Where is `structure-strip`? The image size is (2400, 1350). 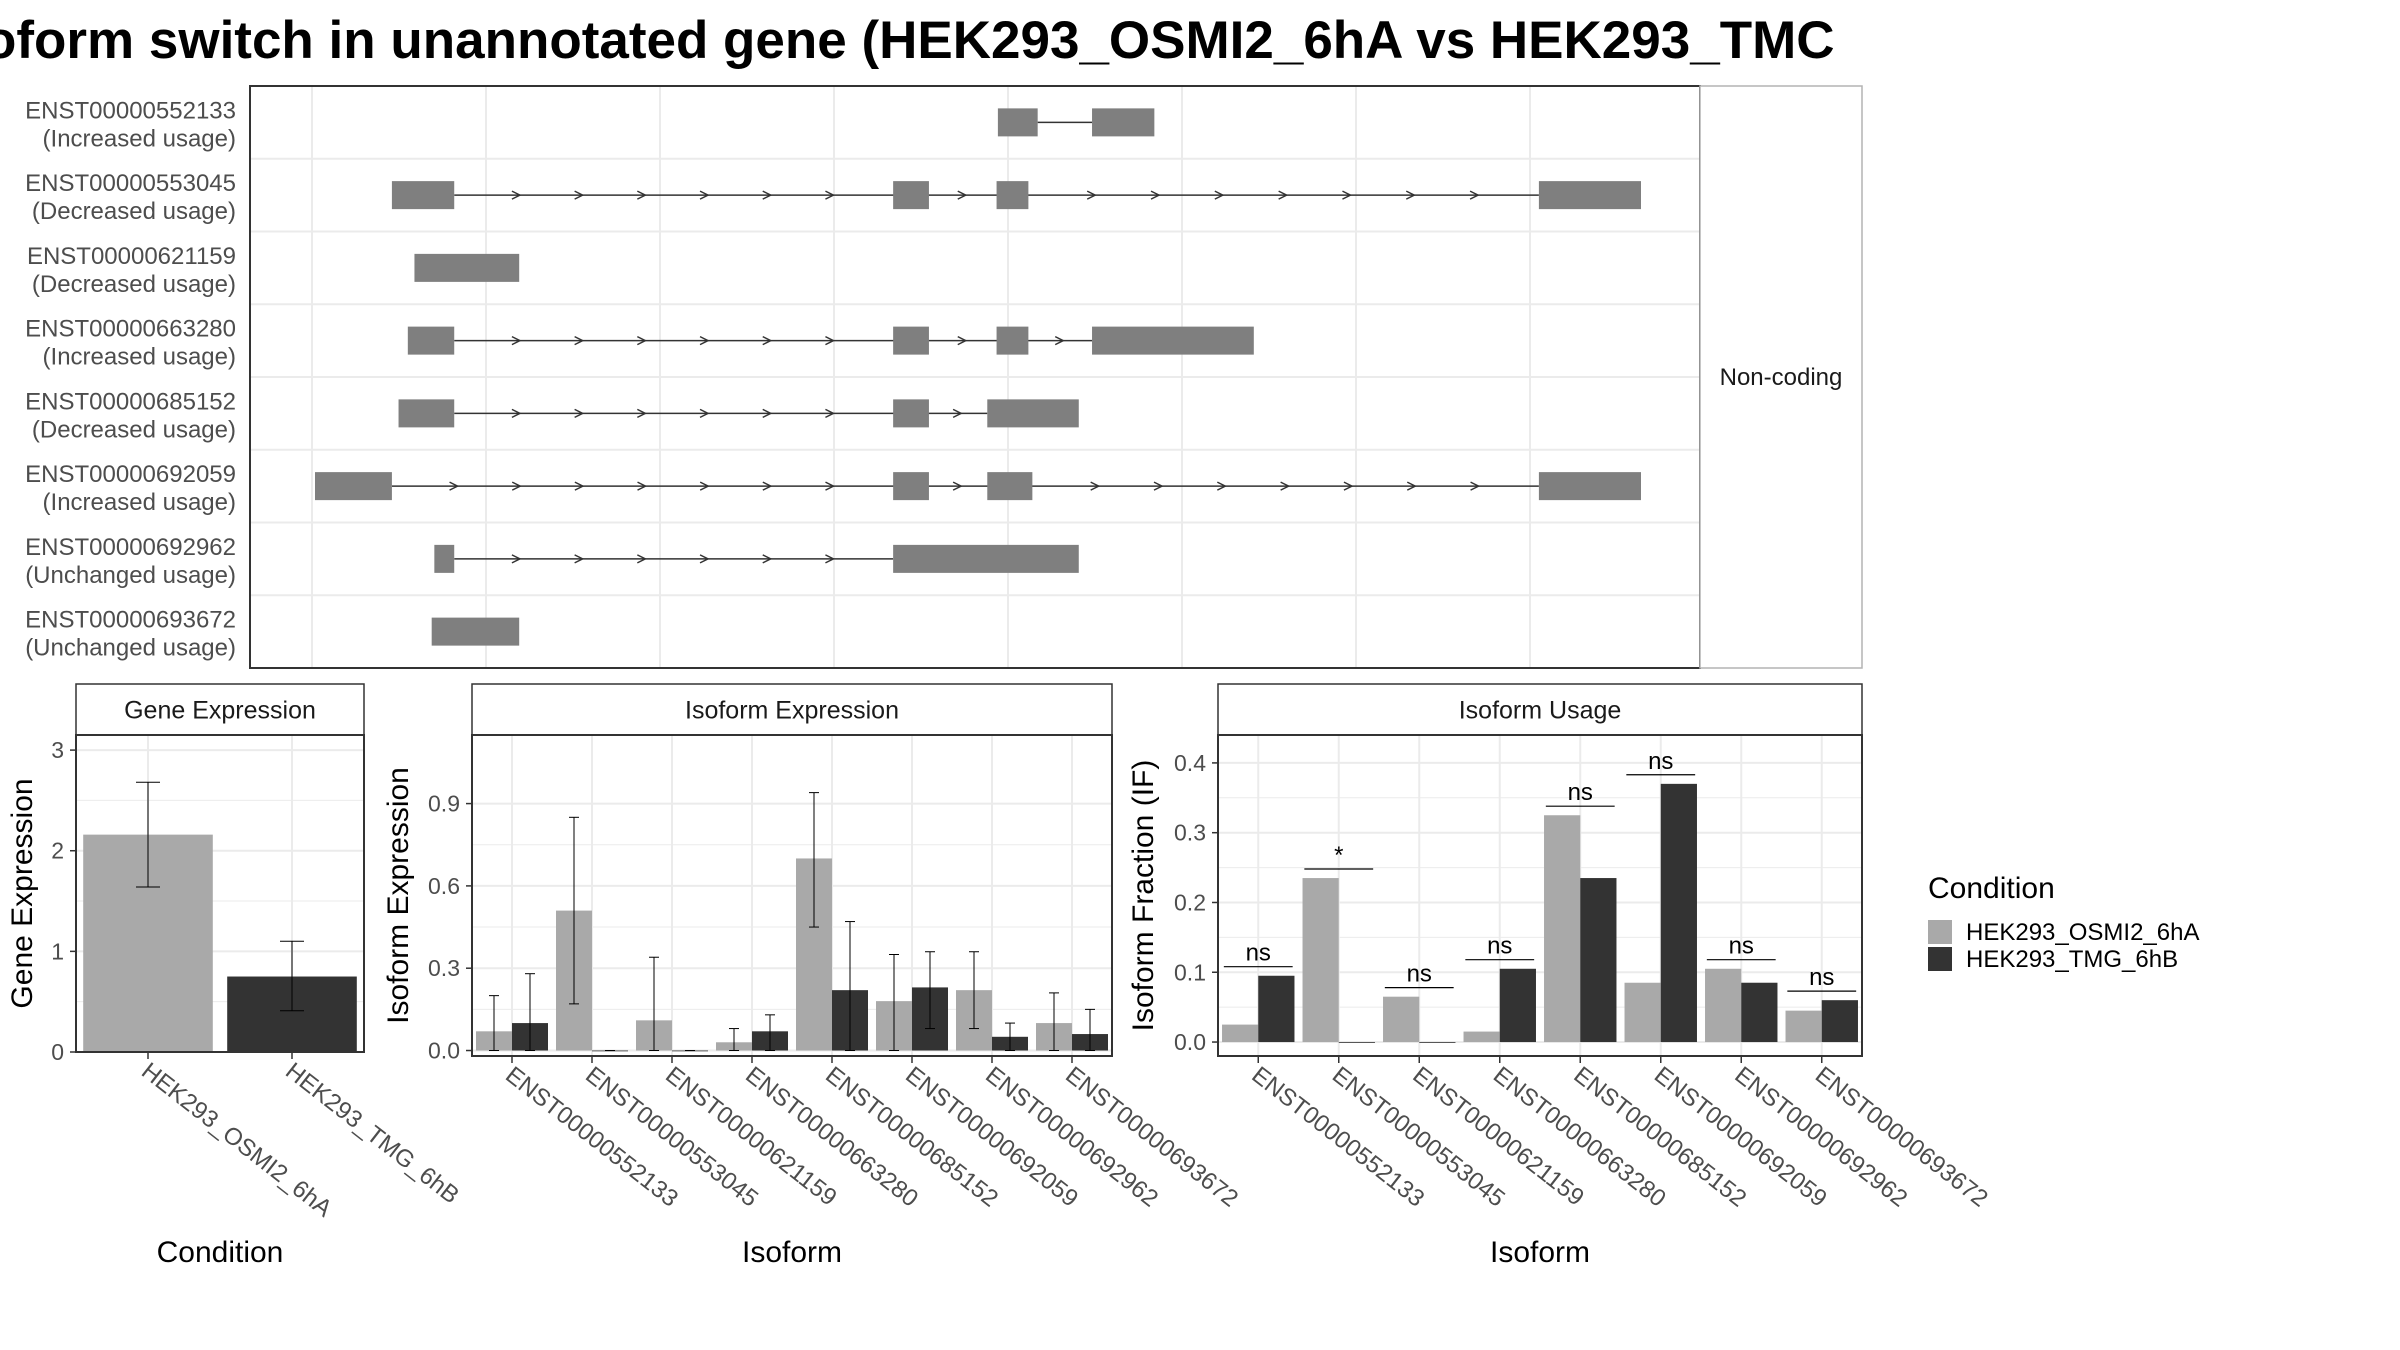 structure-strip is located at coordinates (1781, 377).